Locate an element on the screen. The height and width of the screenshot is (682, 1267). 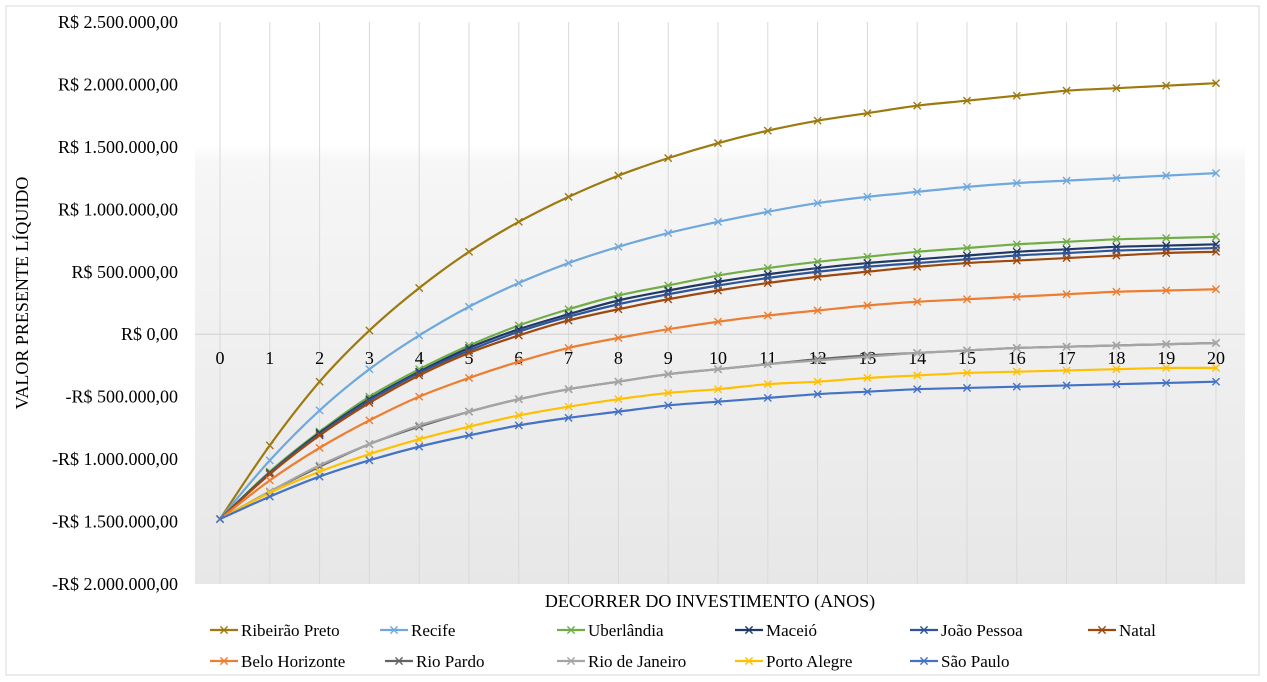
y-tick-label: R$ 1.500.000,00 is located at coordinates (118, 147).